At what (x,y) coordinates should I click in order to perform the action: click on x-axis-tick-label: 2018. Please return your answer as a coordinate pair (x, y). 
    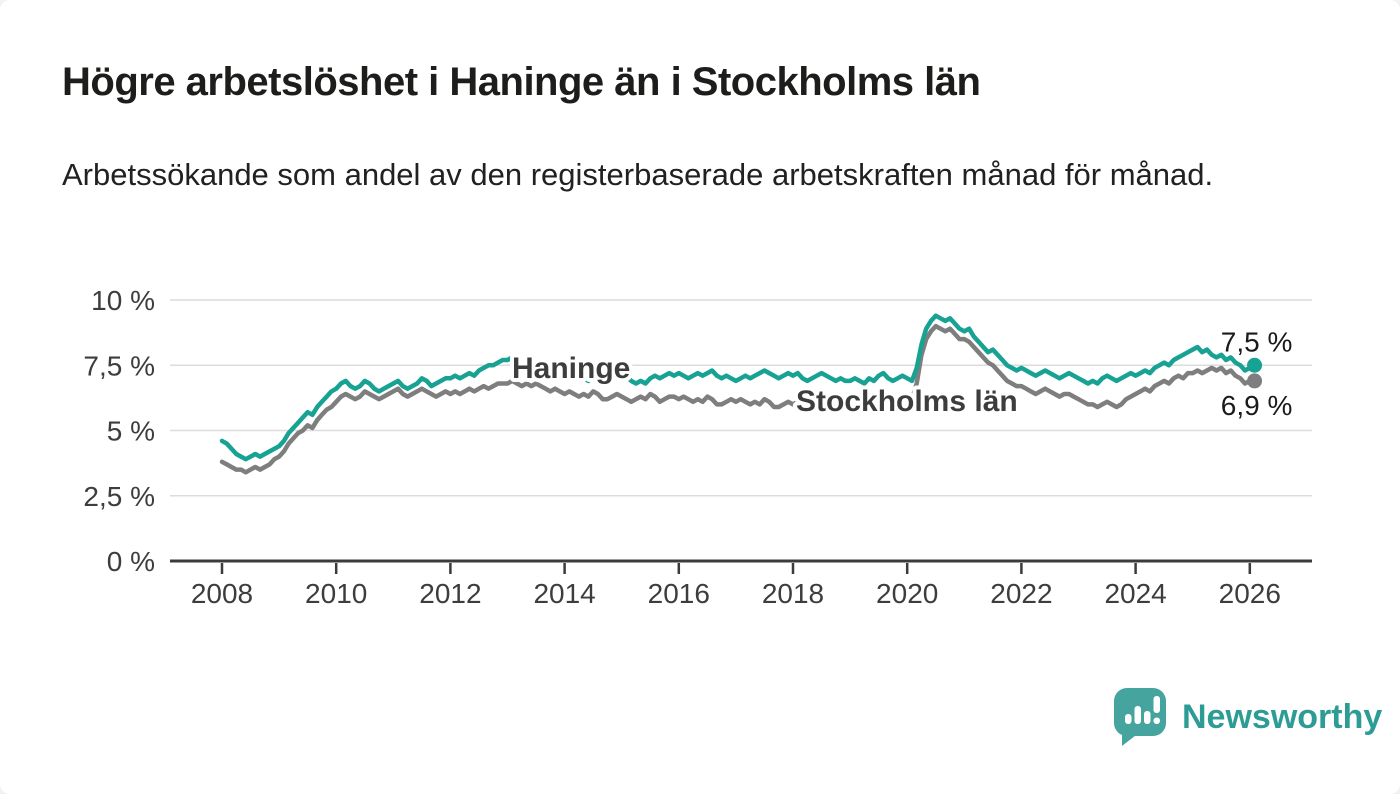
    Looking at the image, I should click on (793, 593).